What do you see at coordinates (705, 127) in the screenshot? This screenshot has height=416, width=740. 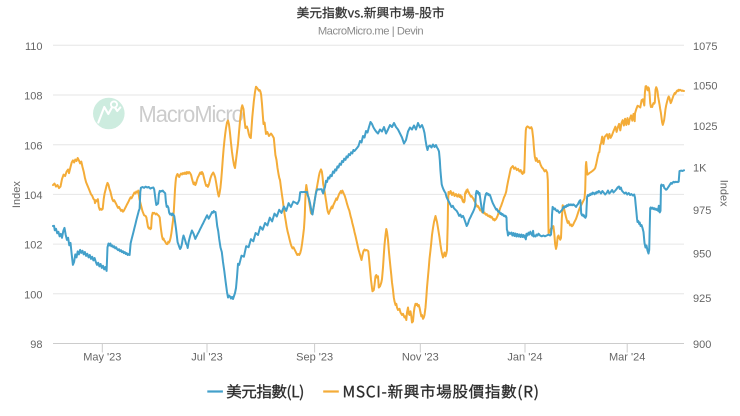 I see `svg-text: 1025` at bounding box center [705, 127].